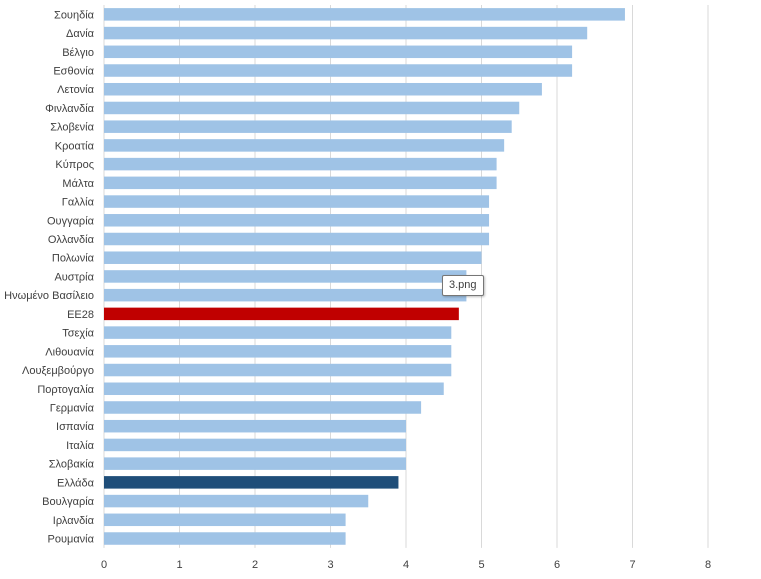  What do you see at coordinates (74, 15) in the screenshot?
I see `category-label: Σουηδία` at bounding box center [74, 15].